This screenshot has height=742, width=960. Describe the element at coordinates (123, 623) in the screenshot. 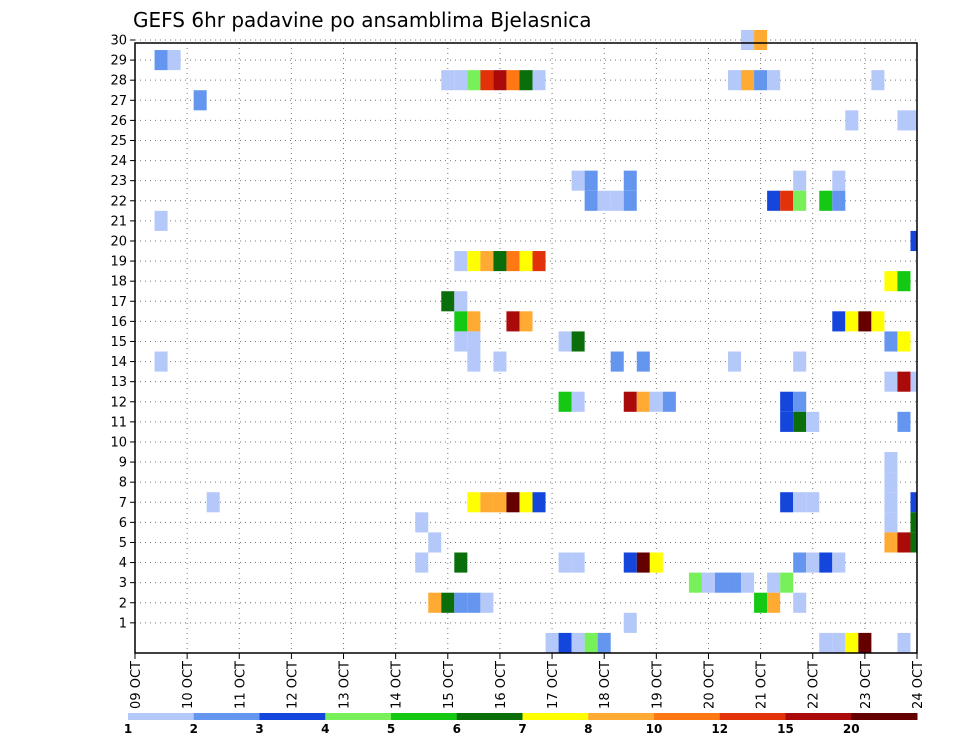

I see `y-tick-label: 1` at that location.